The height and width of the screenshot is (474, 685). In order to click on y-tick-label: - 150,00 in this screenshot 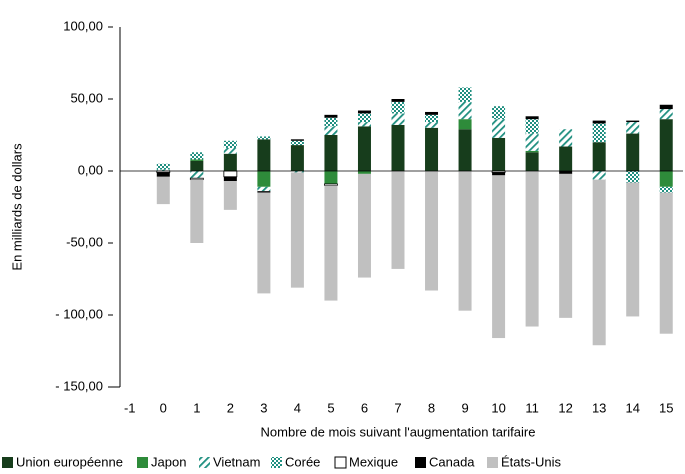, I will do `click(79, 385)`.